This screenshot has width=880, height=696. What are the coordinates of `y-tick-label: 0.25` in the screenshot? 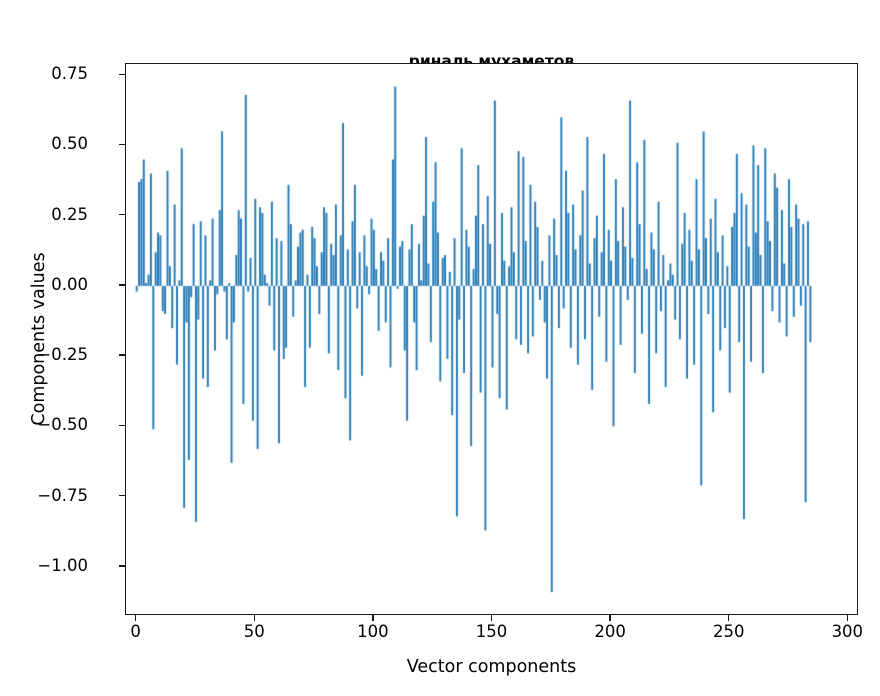 It's located at (69, 214).